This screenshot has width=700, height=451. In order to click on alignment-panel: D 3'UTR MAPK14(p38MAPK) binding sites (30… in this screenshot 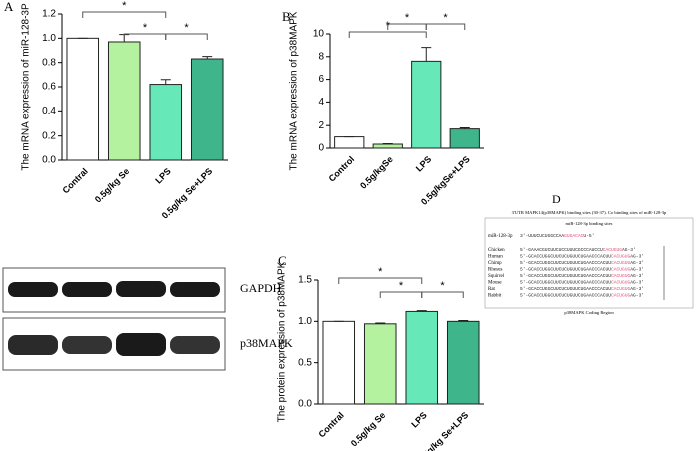, I will do `click(589, 253)`.